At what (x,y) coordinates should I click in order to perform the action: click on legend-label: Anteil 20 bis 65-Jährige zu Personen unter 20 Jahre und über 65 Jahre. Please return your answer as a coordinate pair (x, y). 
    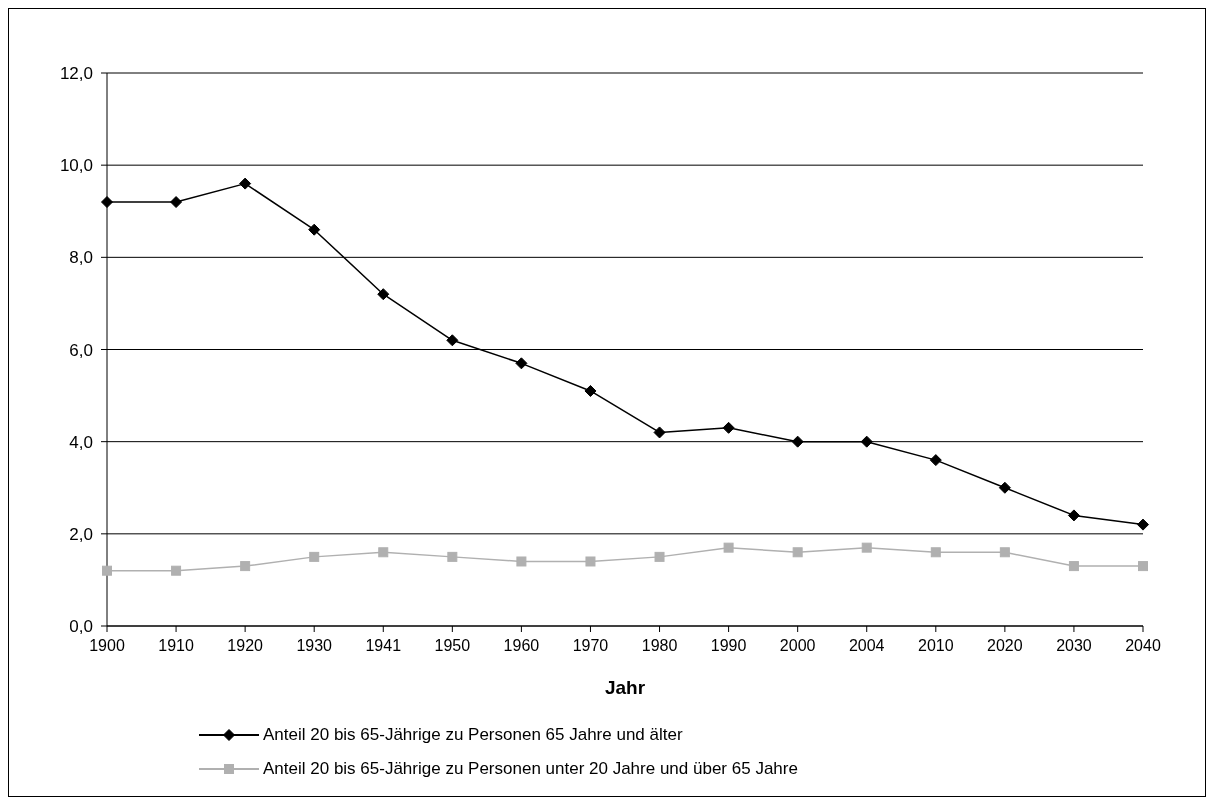
    Looking at the image, I should click on (530, 769).